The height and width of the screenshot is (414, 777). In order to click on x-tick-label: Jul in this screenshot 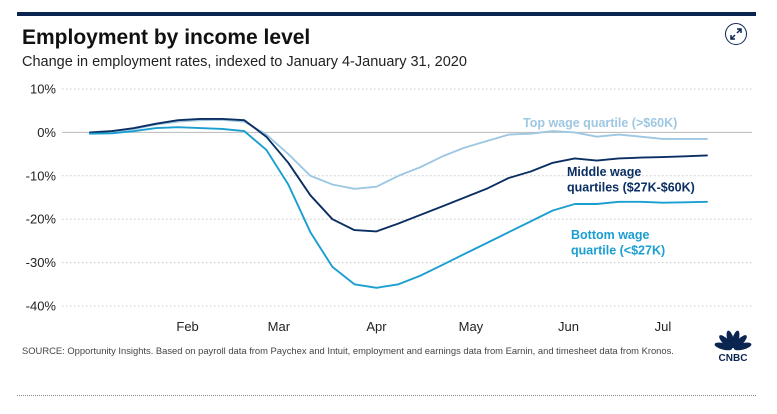, I will do `click(663, 326)`.